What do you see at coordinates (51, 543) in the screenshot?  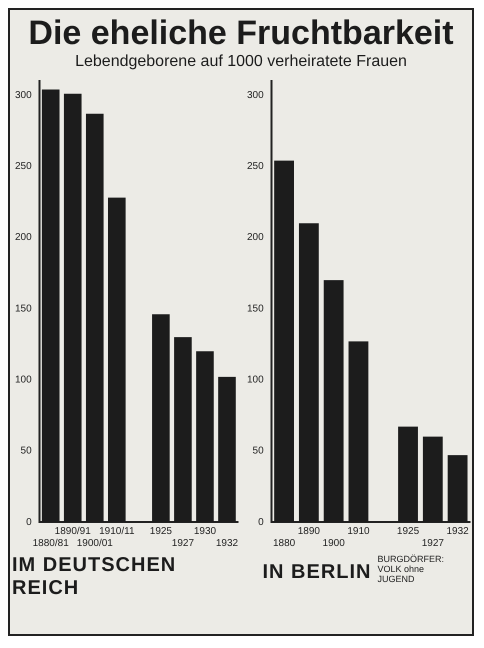 I see `x-tick-label: 1880/81` at bounding box center [51, 543].